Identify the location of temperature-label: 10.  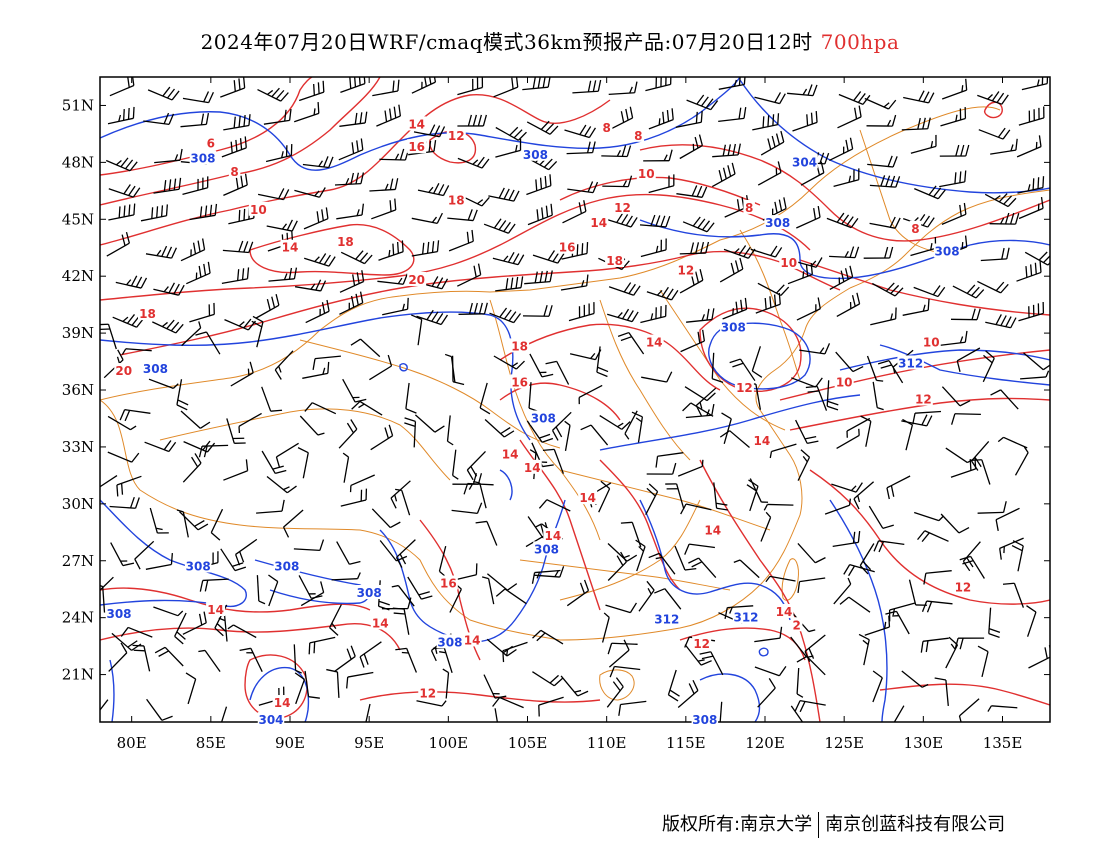
(646, 174).